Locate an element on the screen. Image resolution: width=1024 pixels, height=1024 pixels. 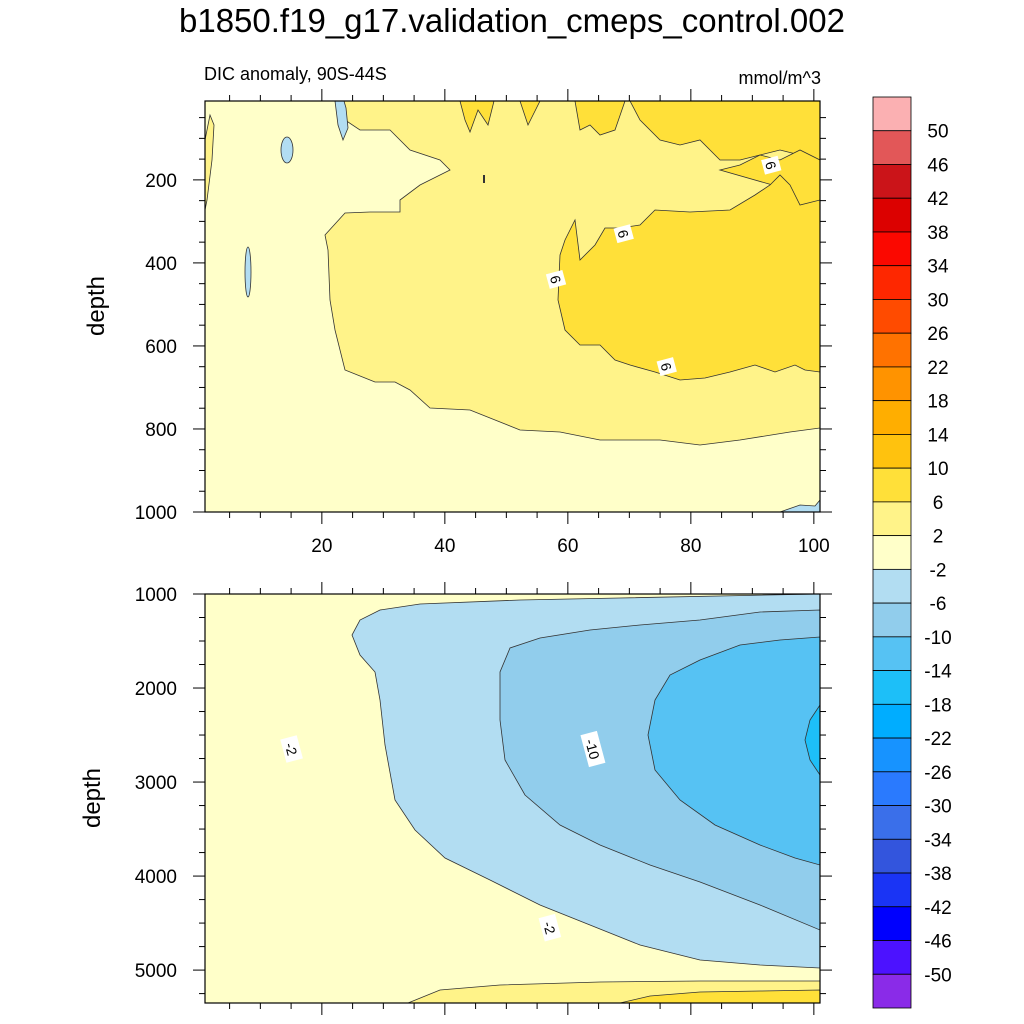
upper-ylabel: depth is located at coordinates (96, 306).